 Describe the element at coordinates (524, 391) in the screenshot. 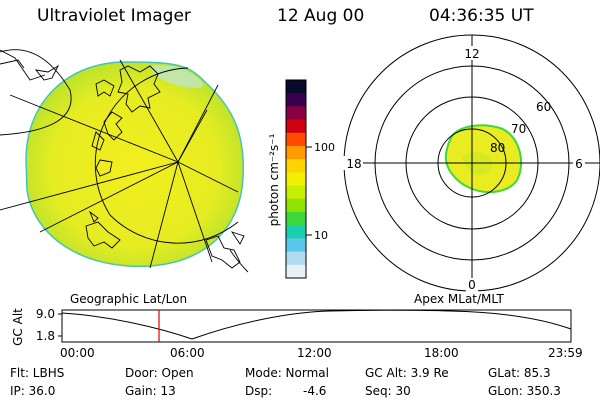

I see `glon-info: GLon: 350.3` at that location.